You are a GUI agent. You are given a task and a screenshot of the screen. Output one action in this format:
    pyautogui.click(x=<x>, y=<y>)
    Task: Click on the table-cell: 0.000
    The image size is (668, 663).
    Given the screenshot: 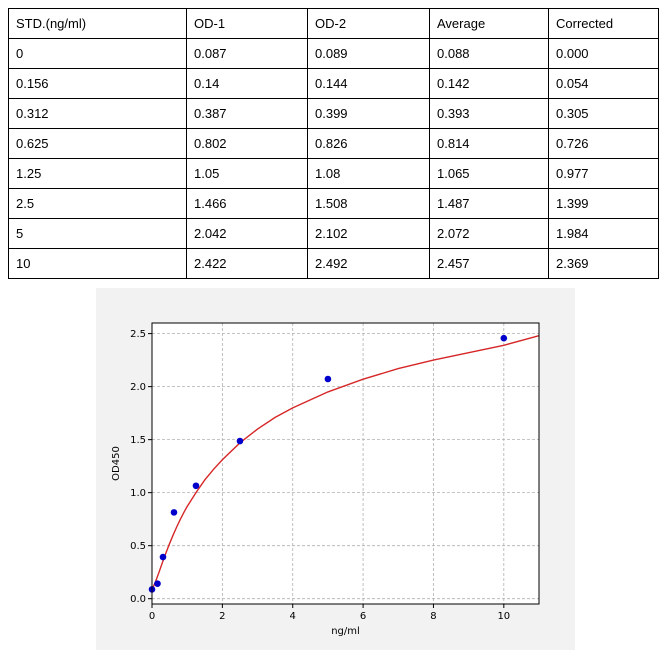 What is the action you would take?
    pyautogui.click(x=603, y=53)
    